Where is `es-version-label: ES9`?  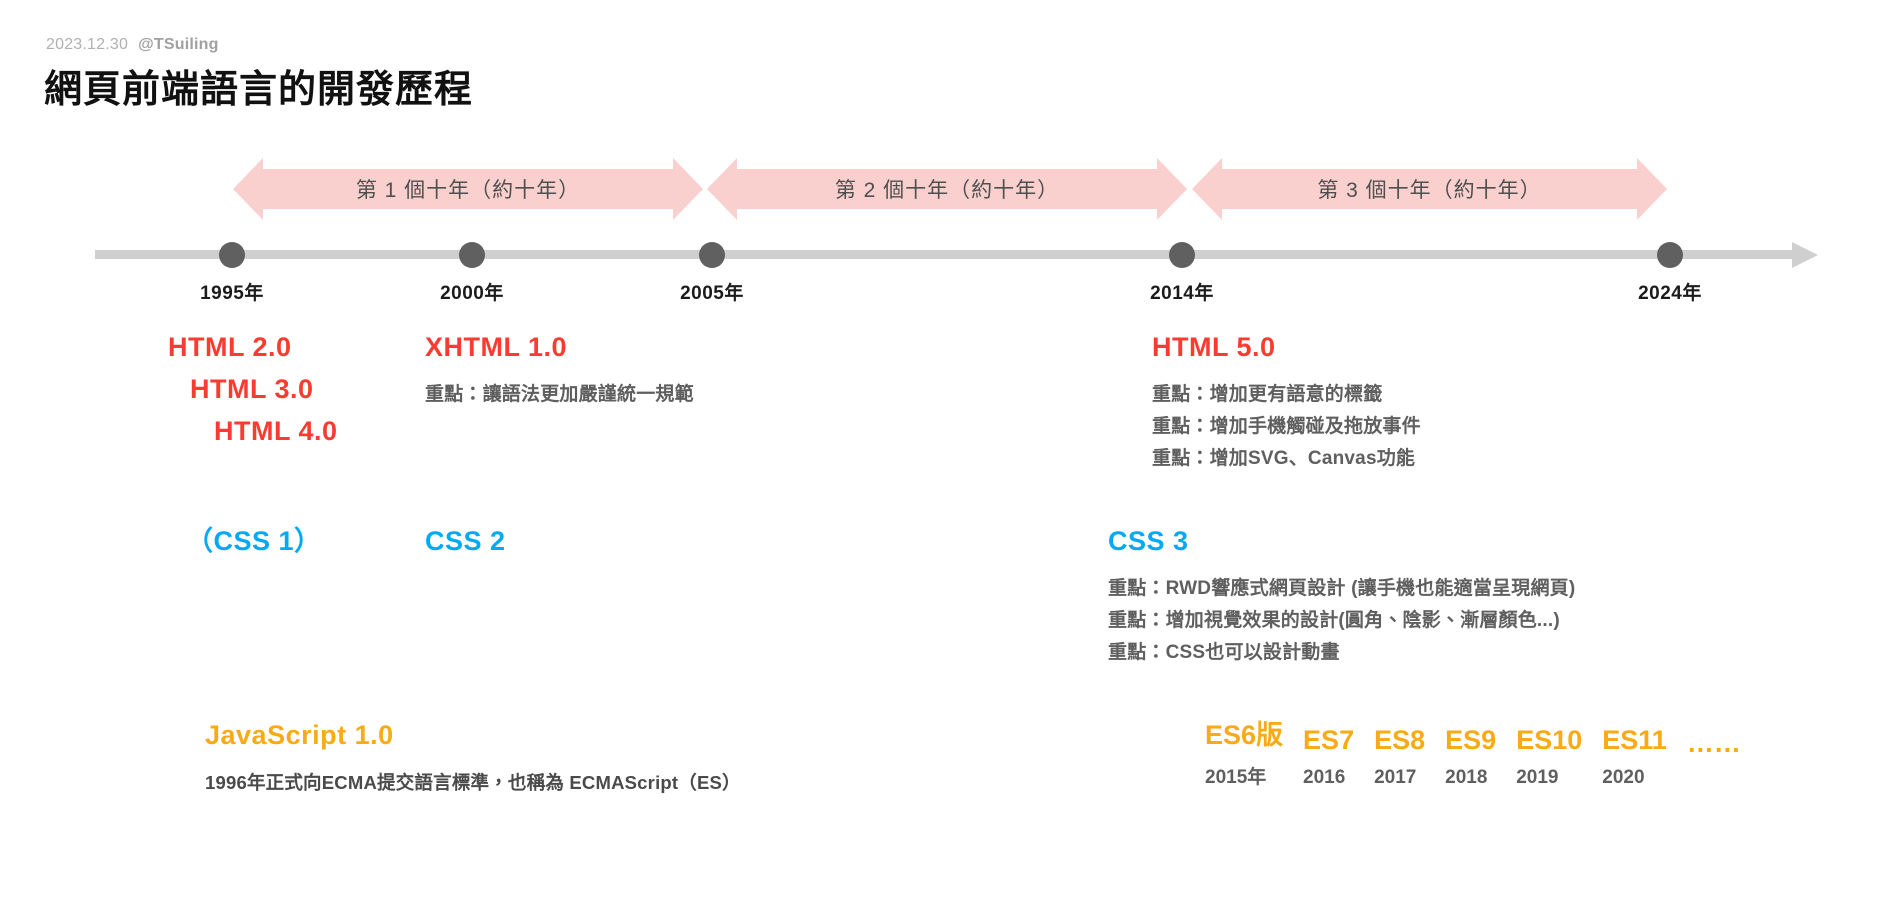
es-version-label: ES9 is located at coordinates (1471, 740).